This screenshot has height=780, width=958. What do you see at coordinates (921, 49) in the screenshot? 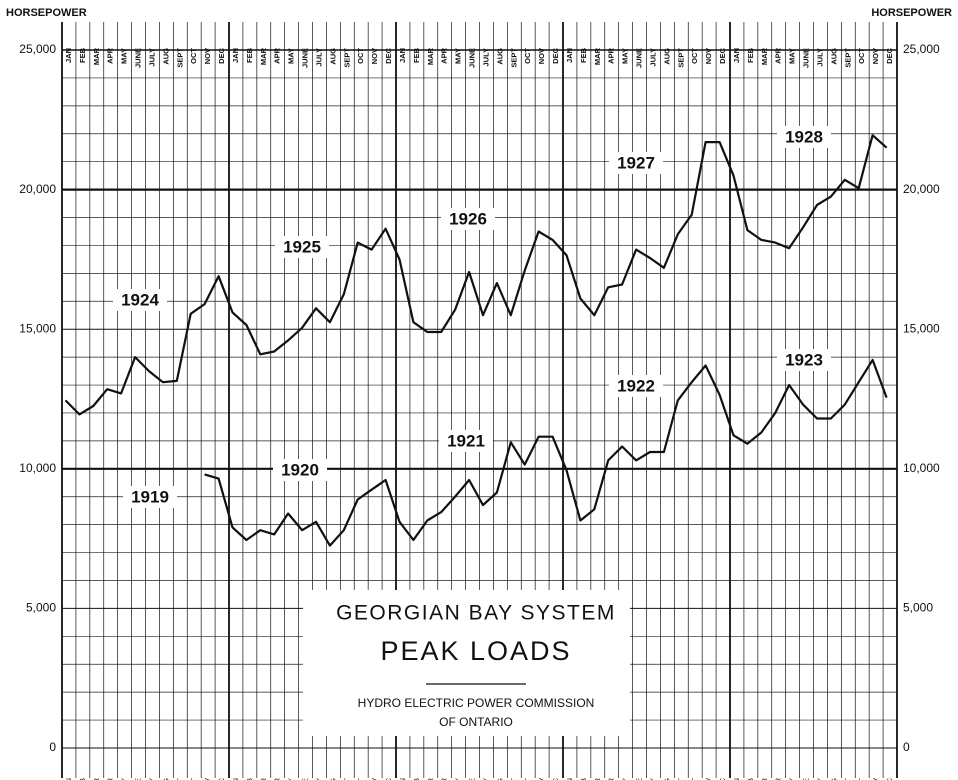
I see `y2-tick-label: 25,000` at bounding box center [921, 49].